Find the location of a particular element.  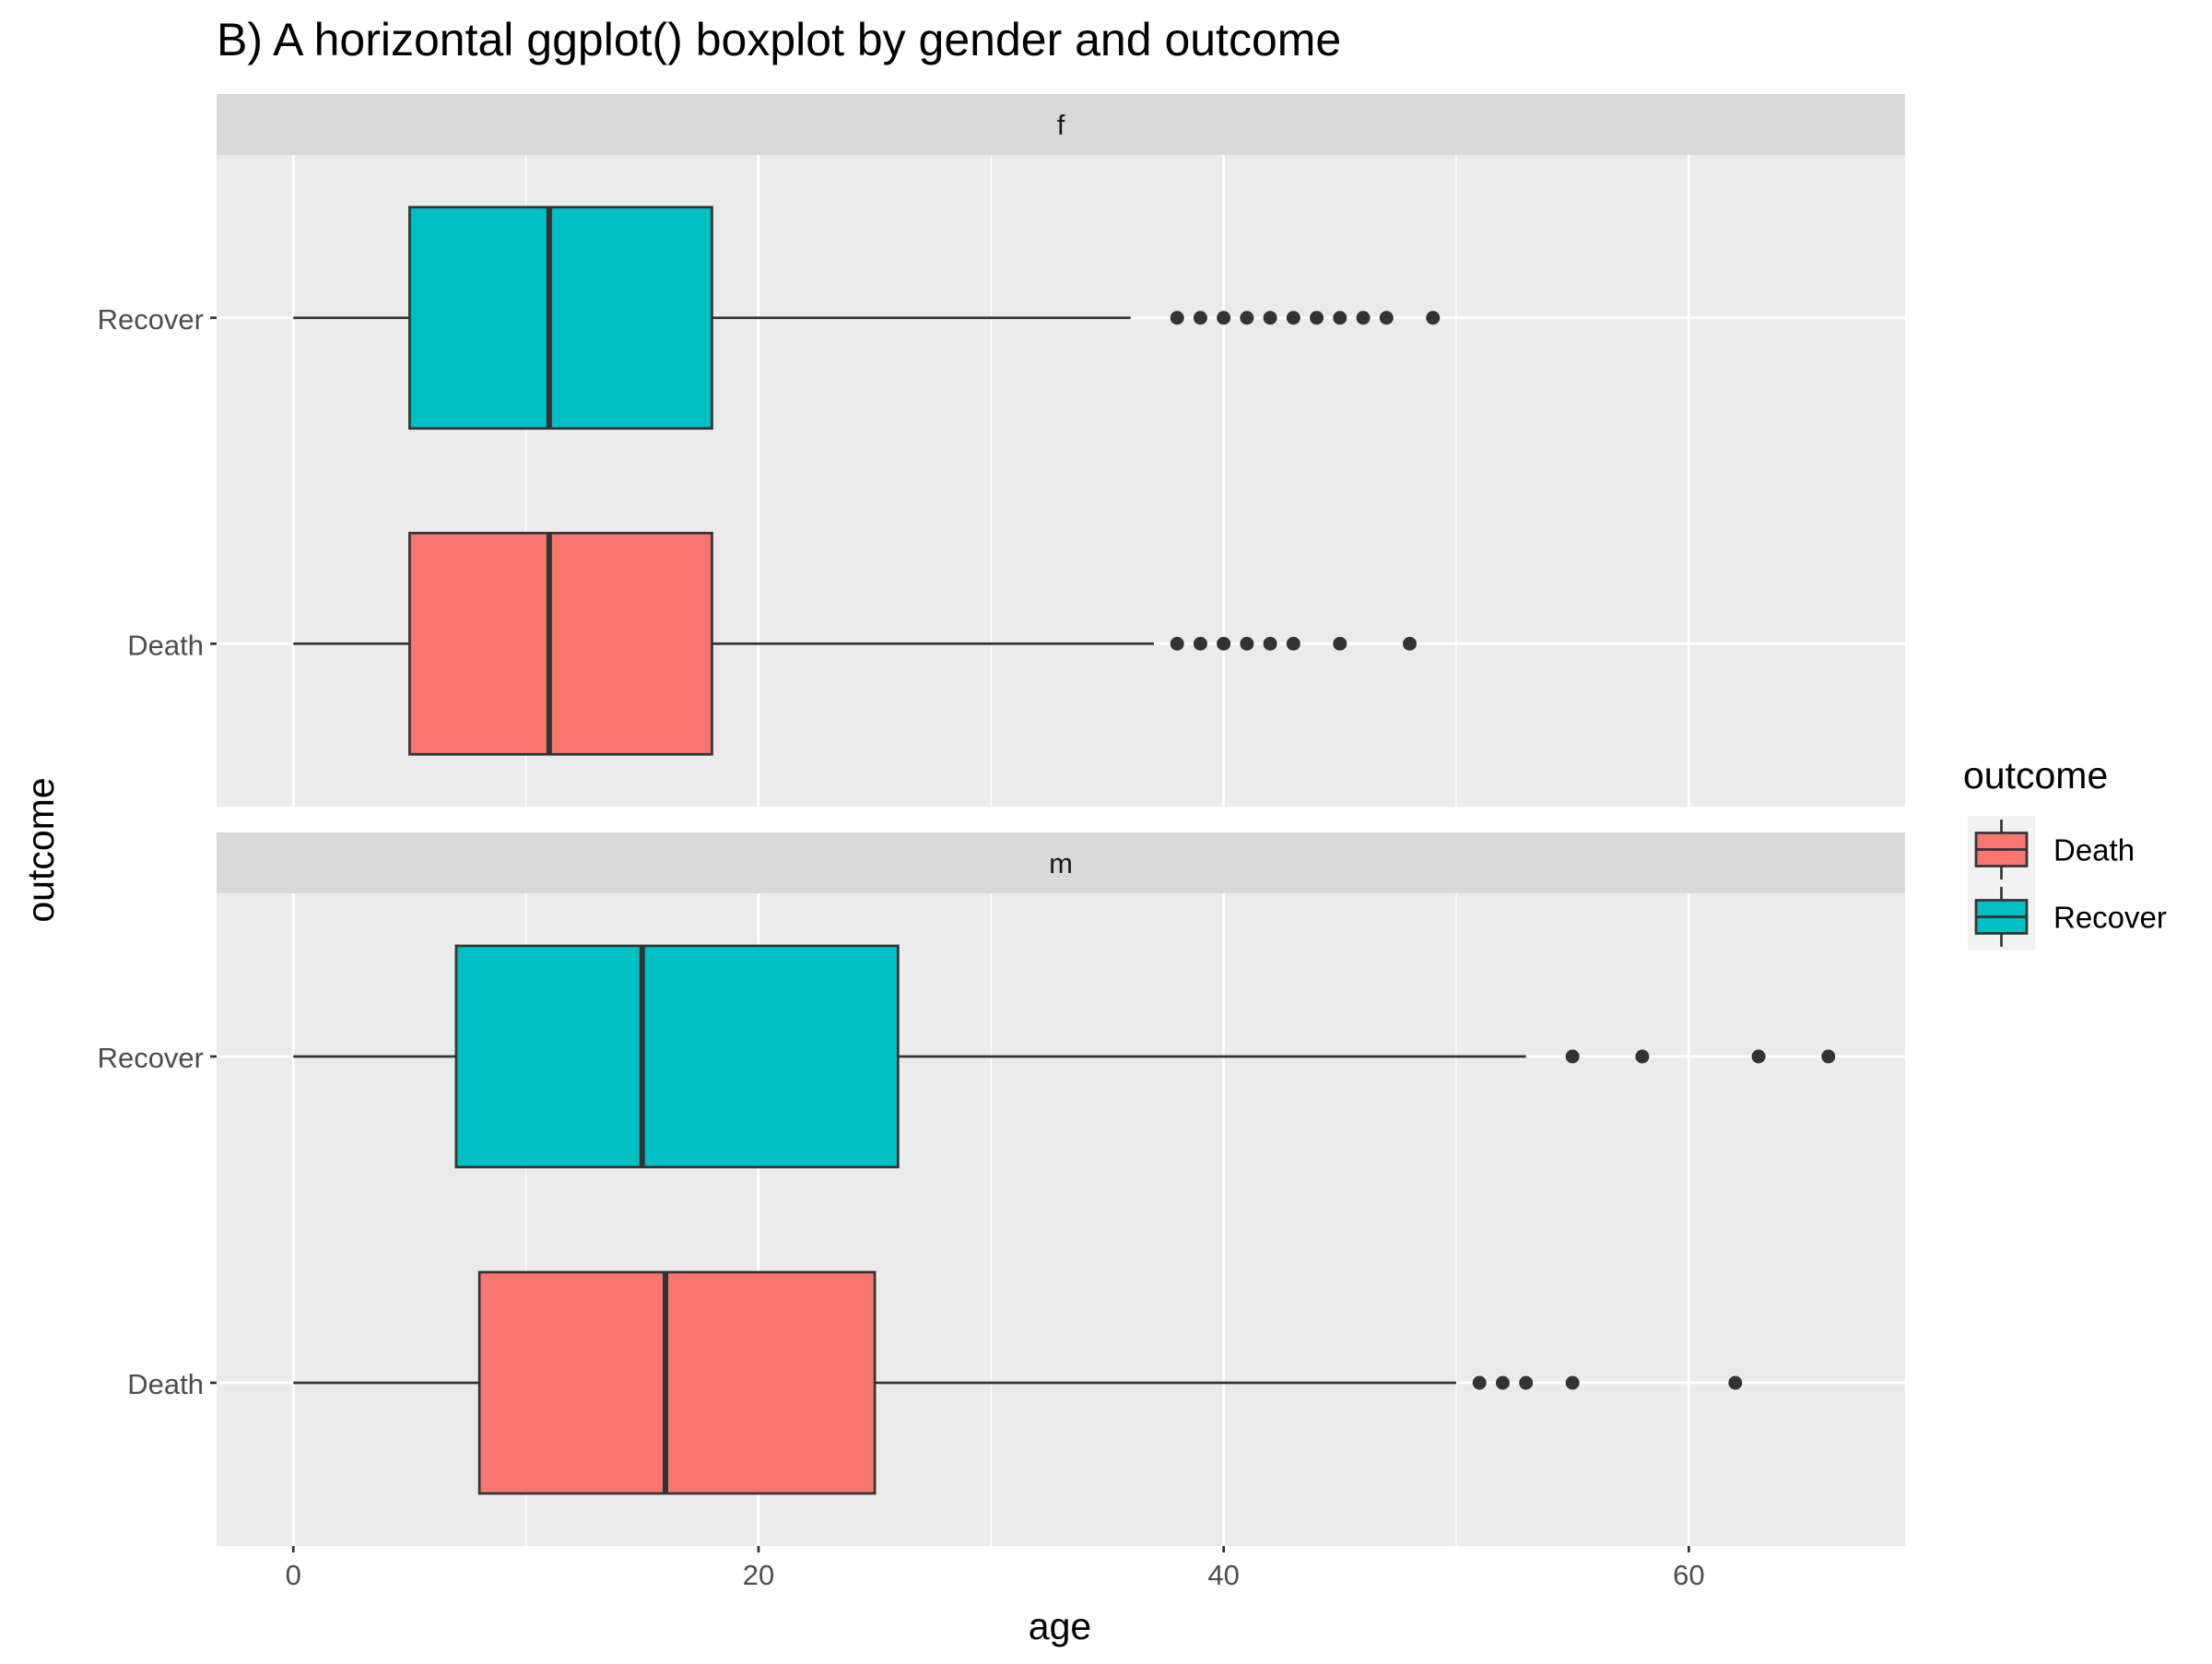

x-tick-label: 0 is located at coordinates (293, 1575).